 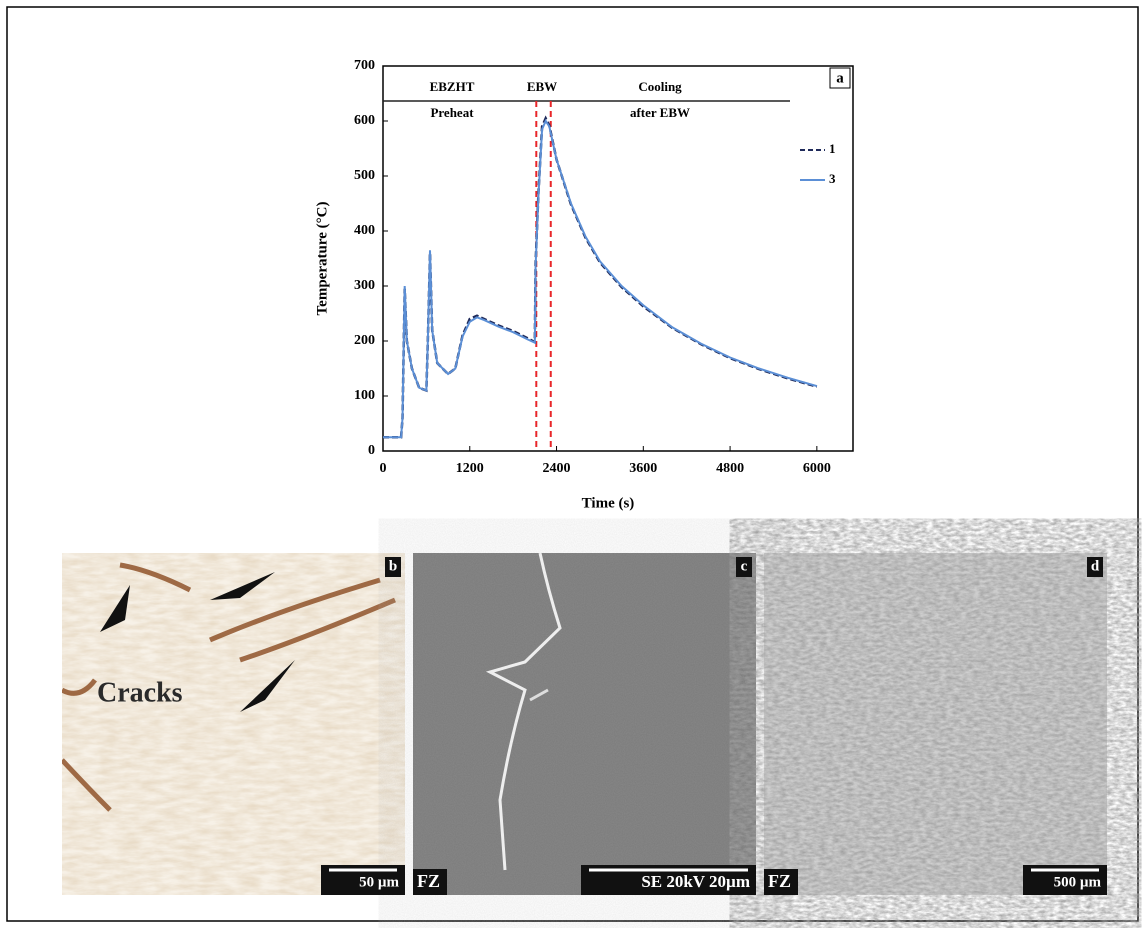 What do you see at coordinates (364, 120) in the screenshot?
I see `y-tick-label: 600` at bounding box center [364, 120].